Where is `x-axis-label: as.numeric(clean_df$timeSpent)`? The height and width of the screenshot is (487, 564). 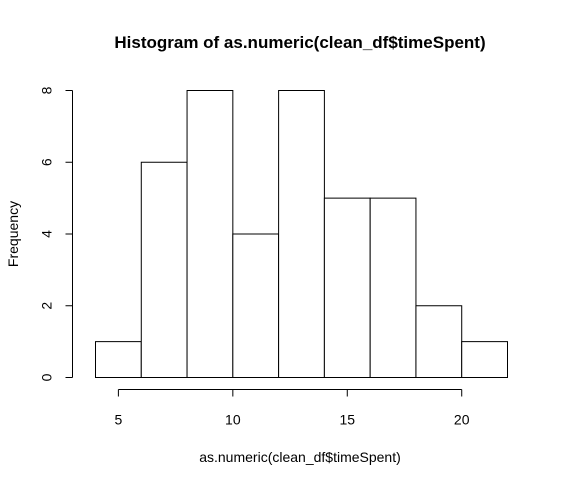
x-axis-label: as.numeric(clean_df$timeSpent) is located at coordinates (300, 457).